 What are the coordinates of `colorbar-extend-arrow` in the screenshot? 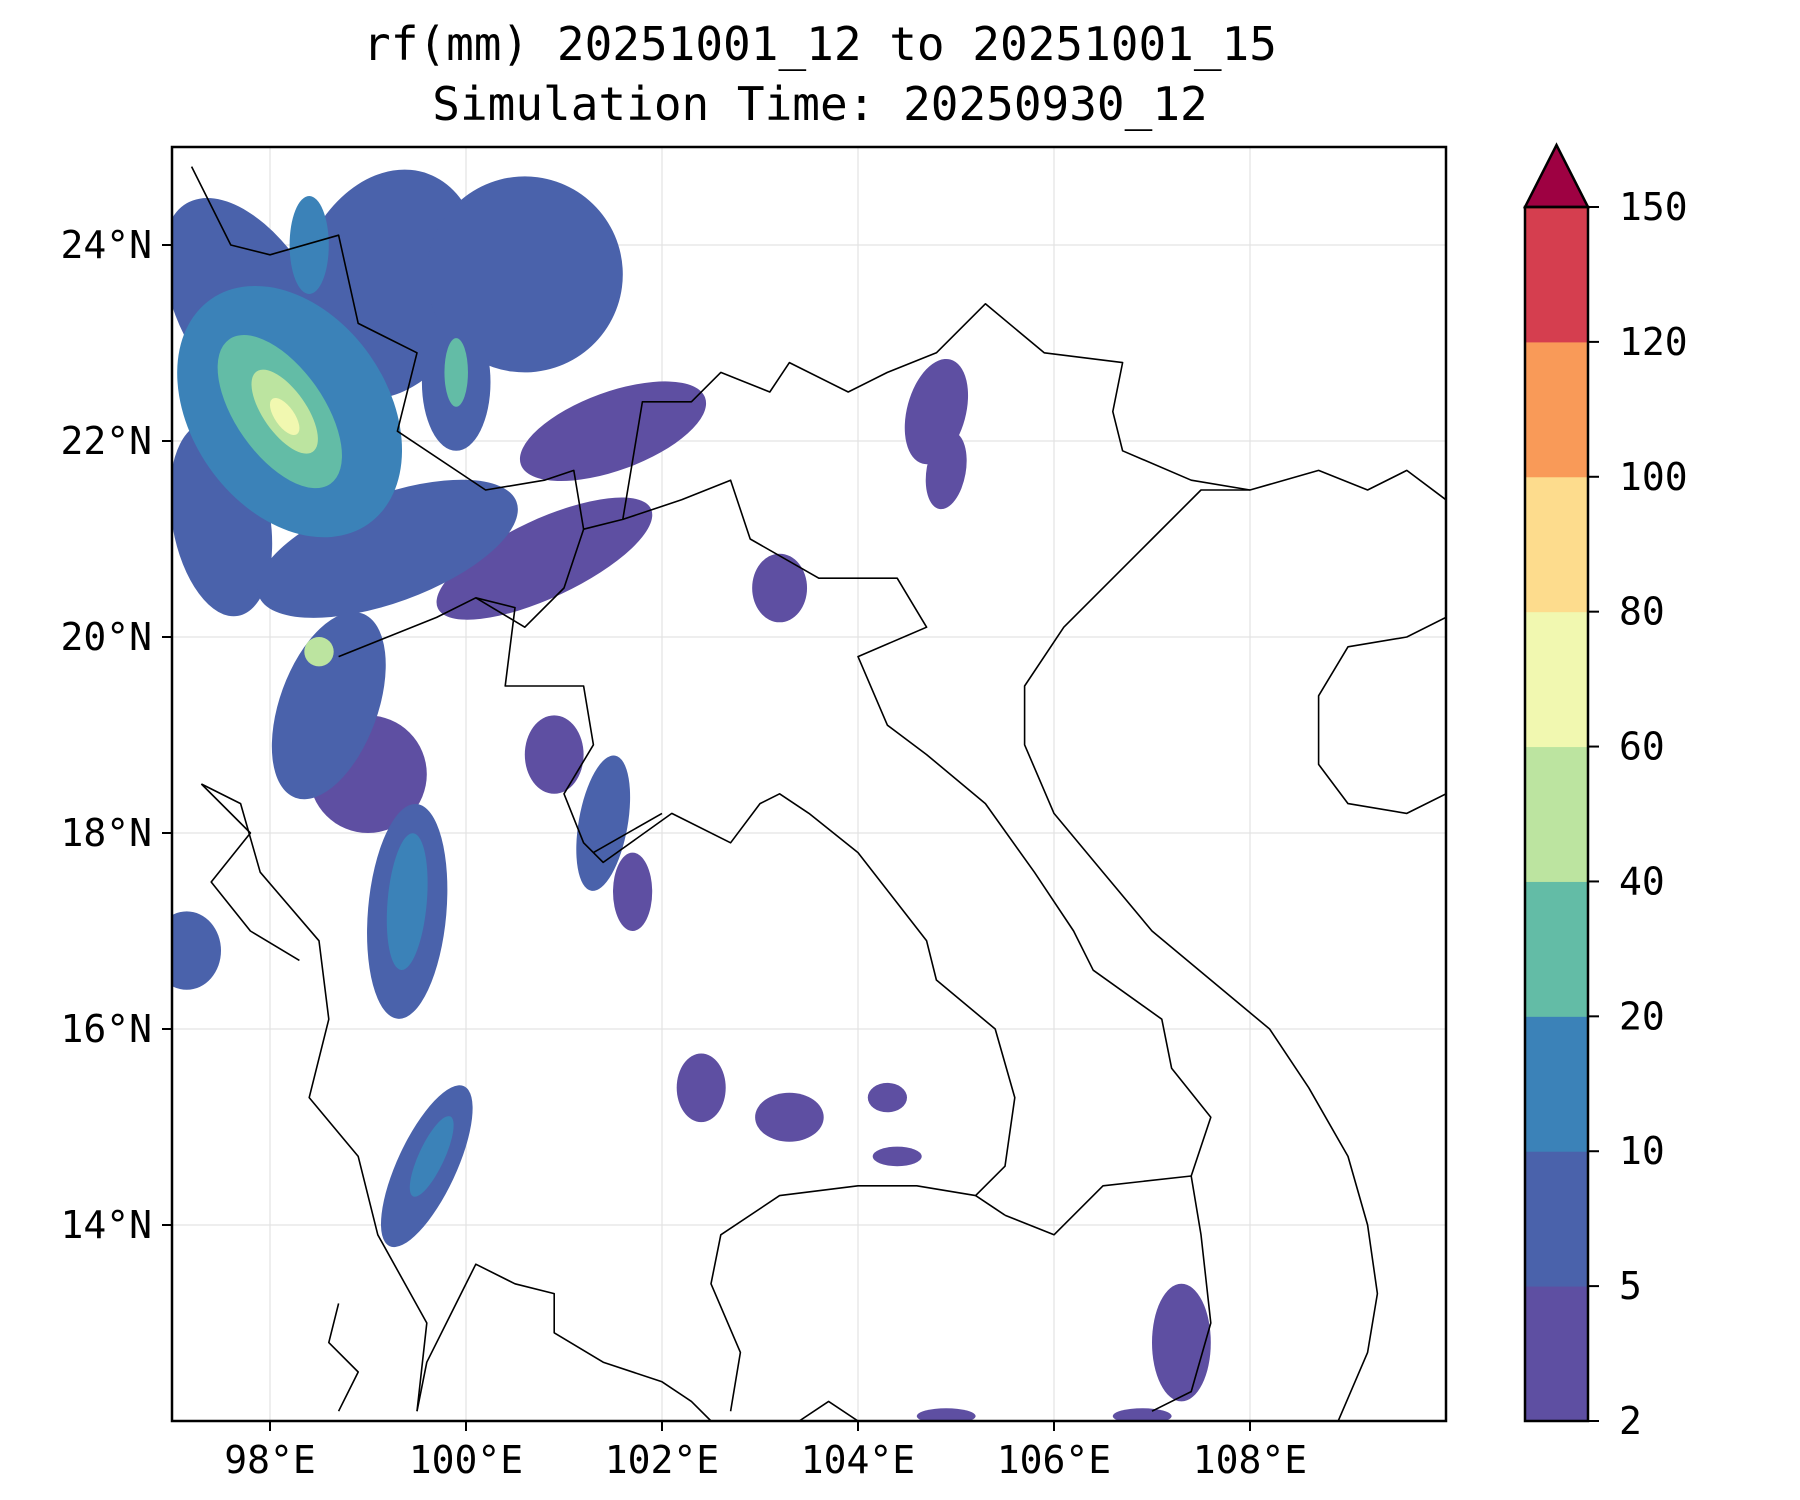 It's located at (1556, 175).